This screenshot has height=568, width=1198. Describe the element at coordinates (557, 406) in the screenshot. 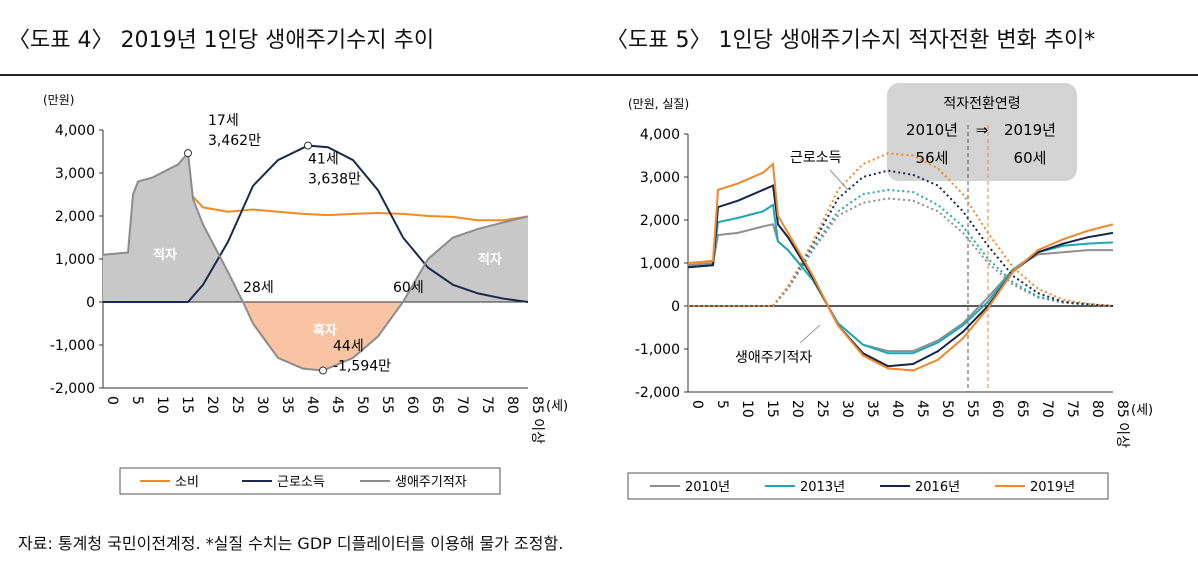

I see `c1-x-unit: (세)` at that location.